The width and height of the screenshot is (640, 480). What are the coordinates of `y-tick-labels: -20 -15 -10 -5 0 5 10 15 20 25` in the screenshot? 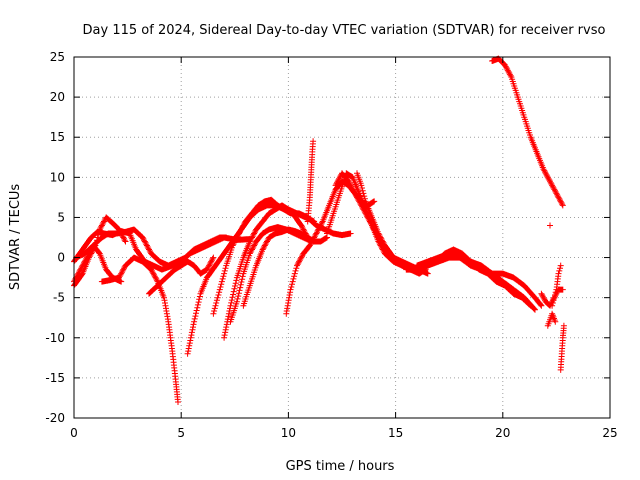 It's located at (55, 237).